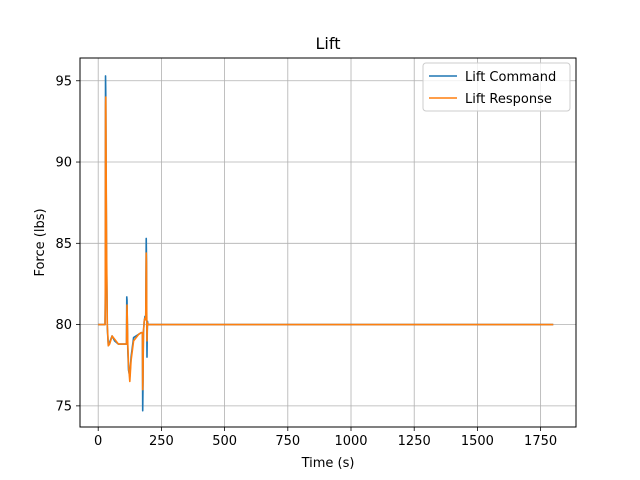 This screenshot has width=640, height=480. Describe the element at coordinates (510, 77) in the screenshot. I see `legend-label: Lift Command` at that location.